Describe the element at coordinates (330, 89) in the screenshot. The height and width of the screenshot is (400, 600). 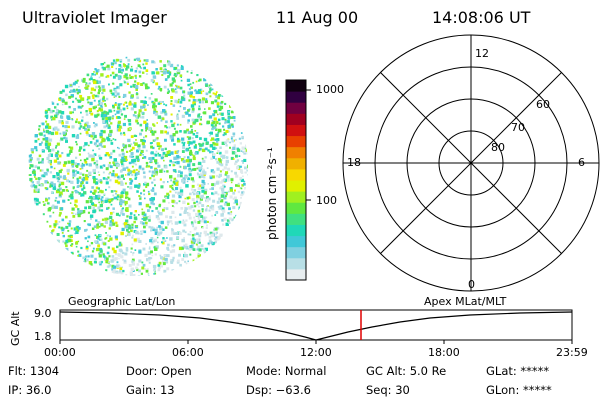
I see `colorbar-tick-1000: 1000` at that location.